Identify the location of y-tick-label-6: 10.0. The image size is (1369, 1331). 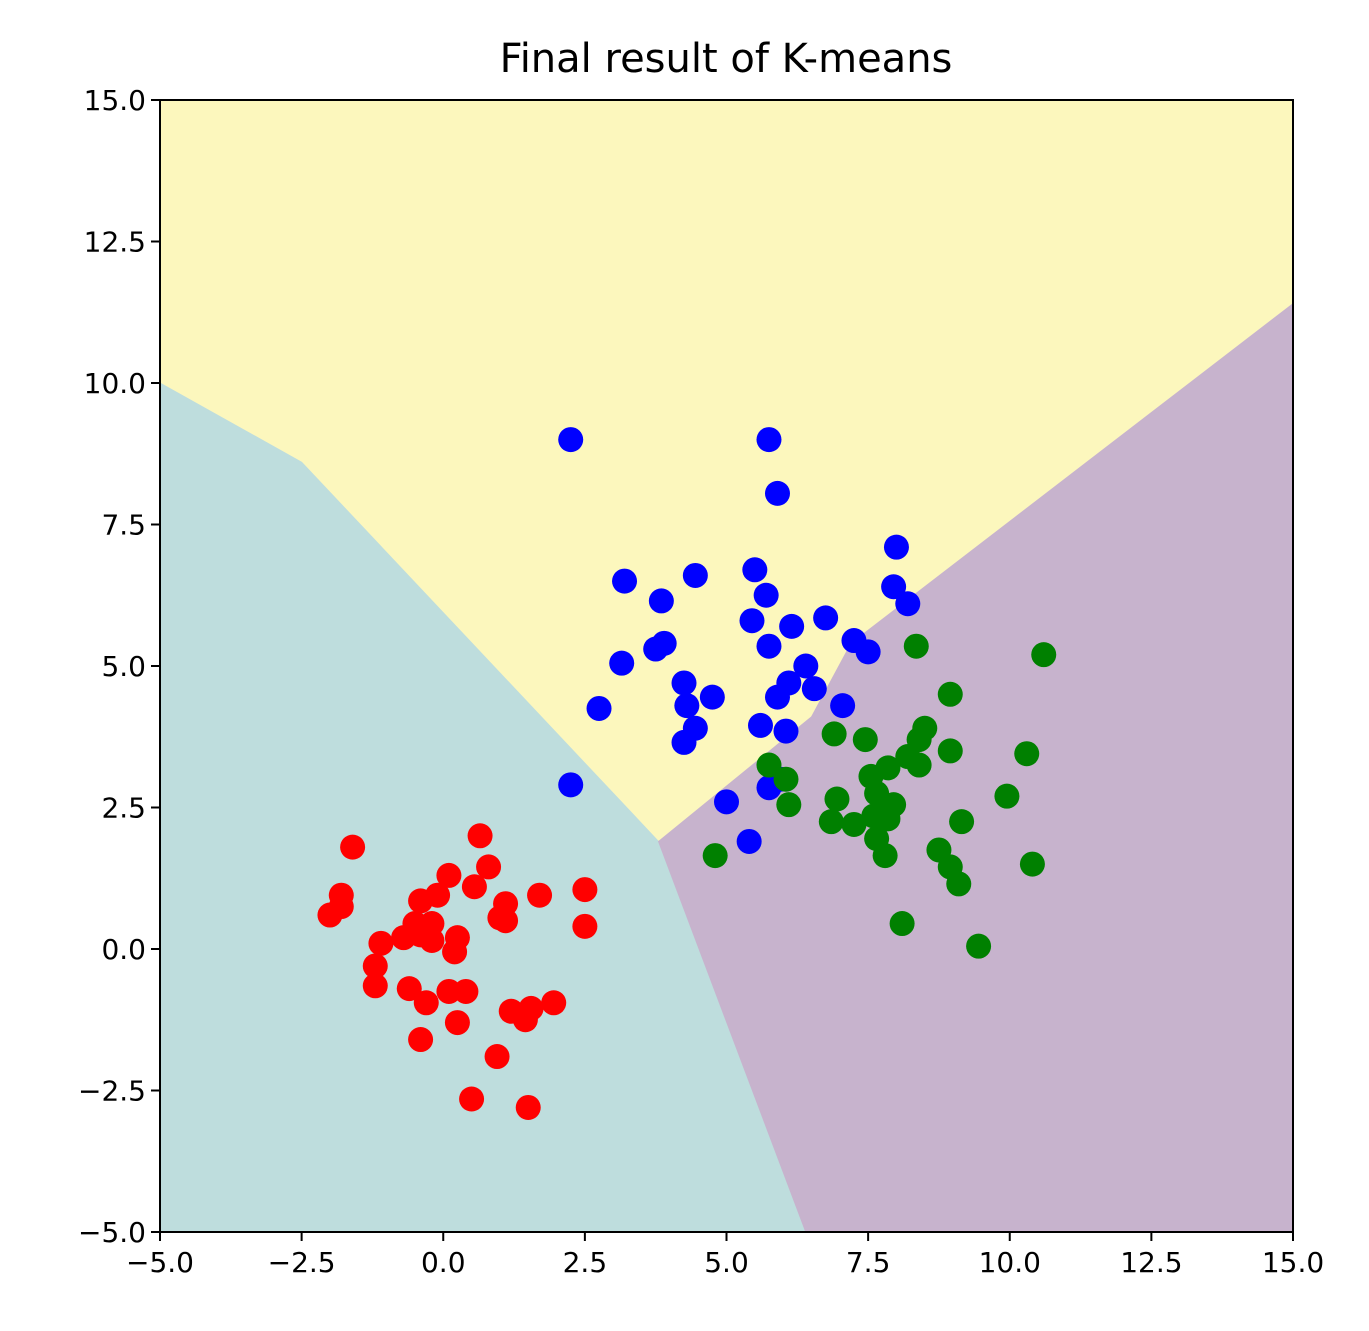
(115, 383).